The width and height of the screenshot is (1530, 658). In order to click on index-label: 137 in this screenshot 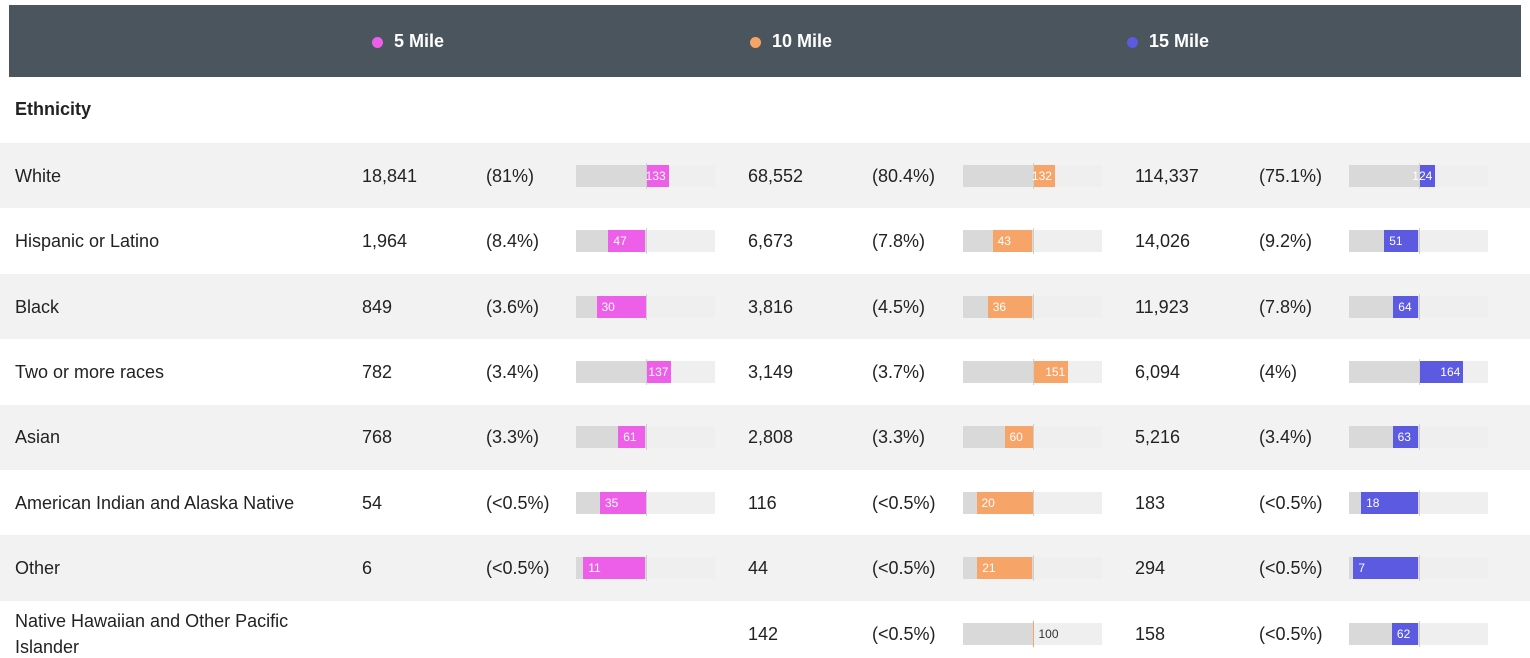, I will do `click(658, 371)`.